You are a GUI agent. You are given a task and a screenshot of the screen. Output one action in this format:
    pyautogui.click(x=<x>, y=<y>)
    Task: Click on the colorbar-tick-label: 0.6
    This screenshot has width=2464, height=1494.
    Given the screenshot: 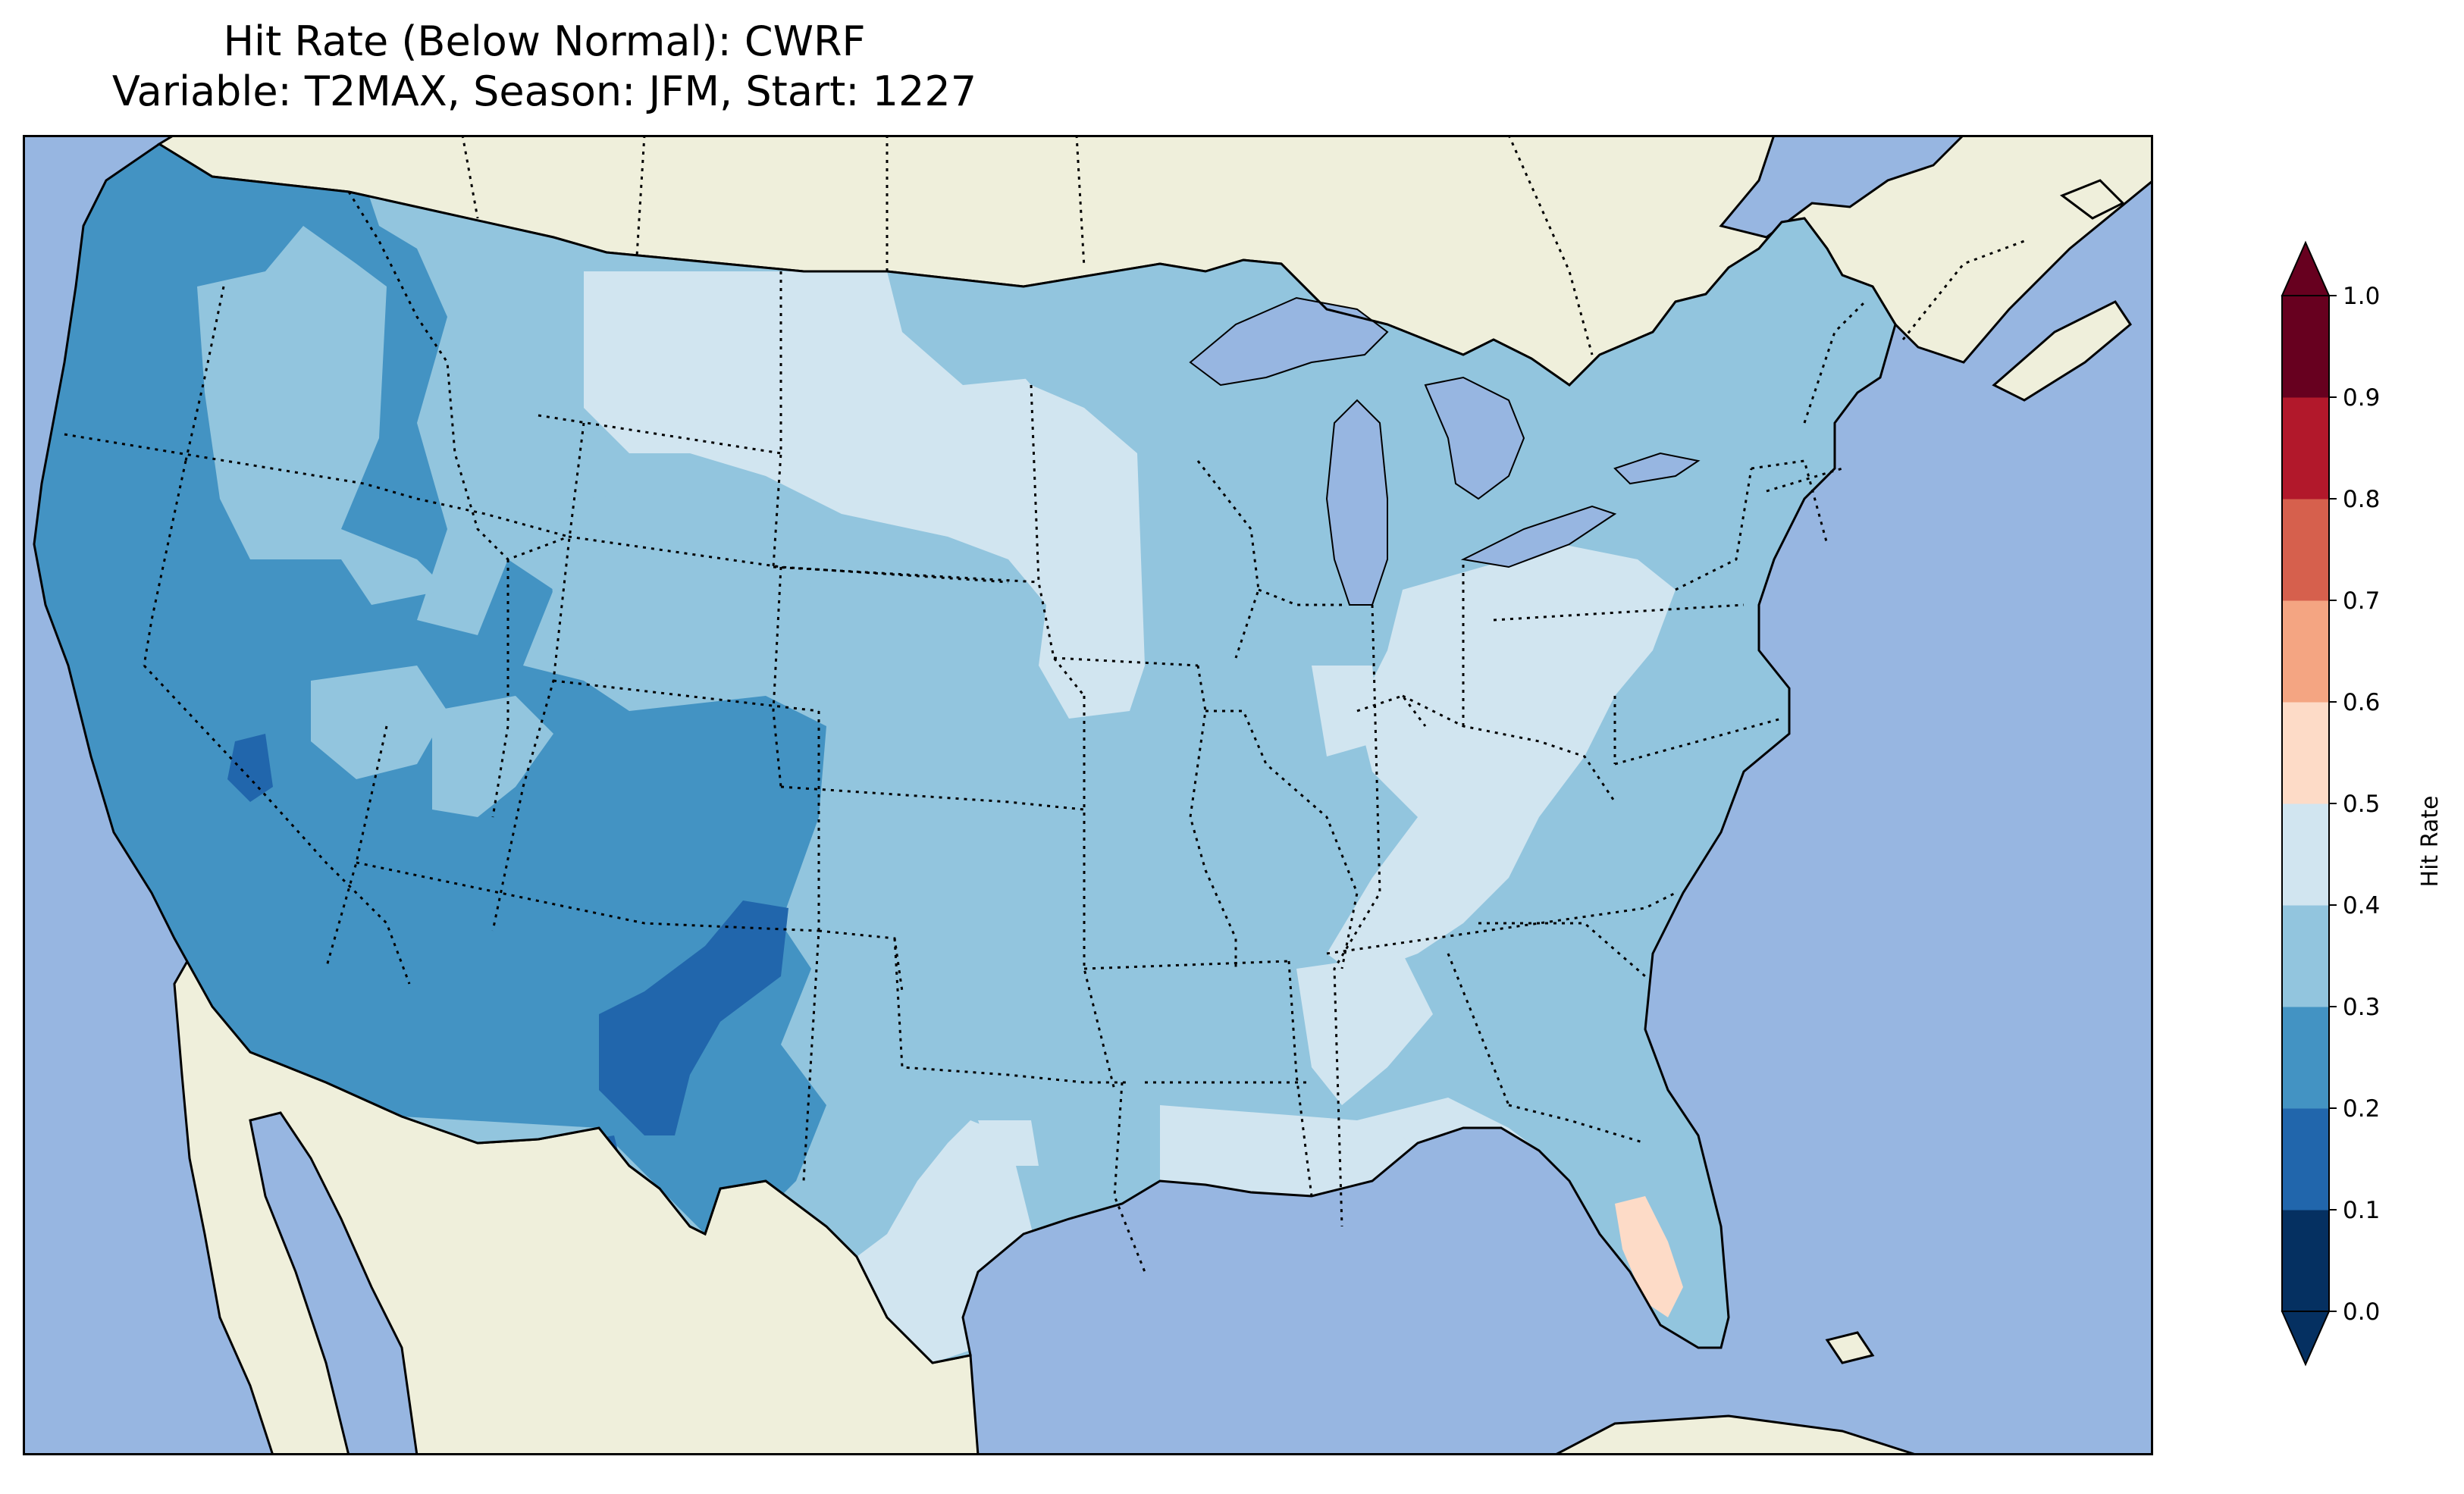 What is the action you would take?
    pyautogui.click(x=2361, y=702)
    